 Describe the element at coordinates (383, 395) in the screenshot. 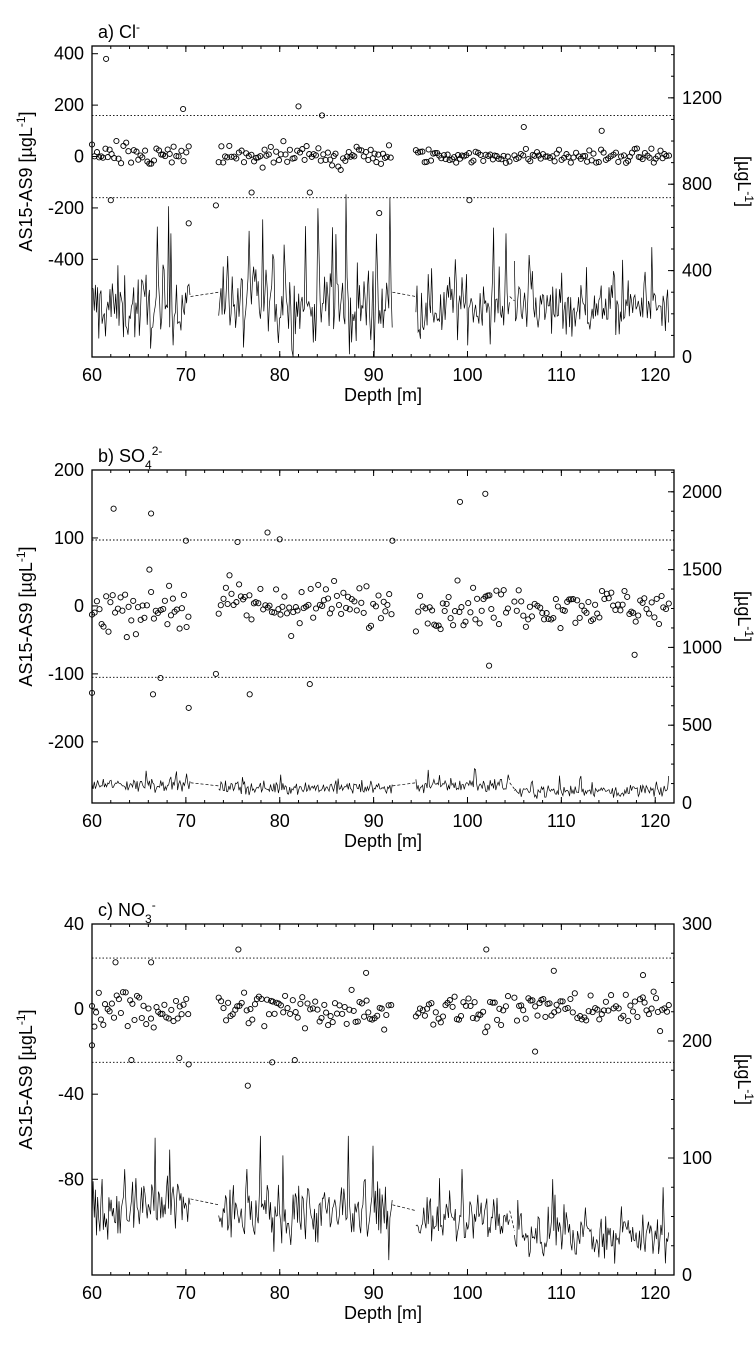

I see `x-axis-title: Depth [m]` at that location.